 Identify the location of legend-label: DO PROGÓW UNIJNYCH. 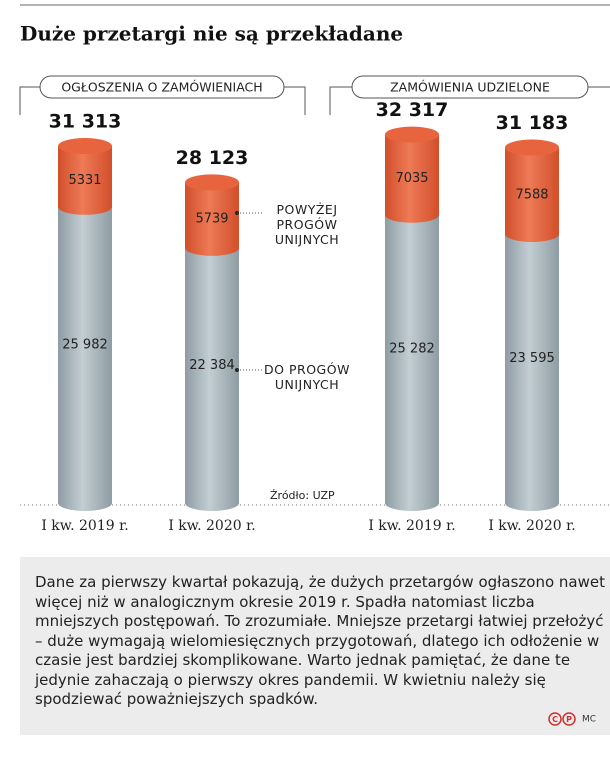
(307, 377).